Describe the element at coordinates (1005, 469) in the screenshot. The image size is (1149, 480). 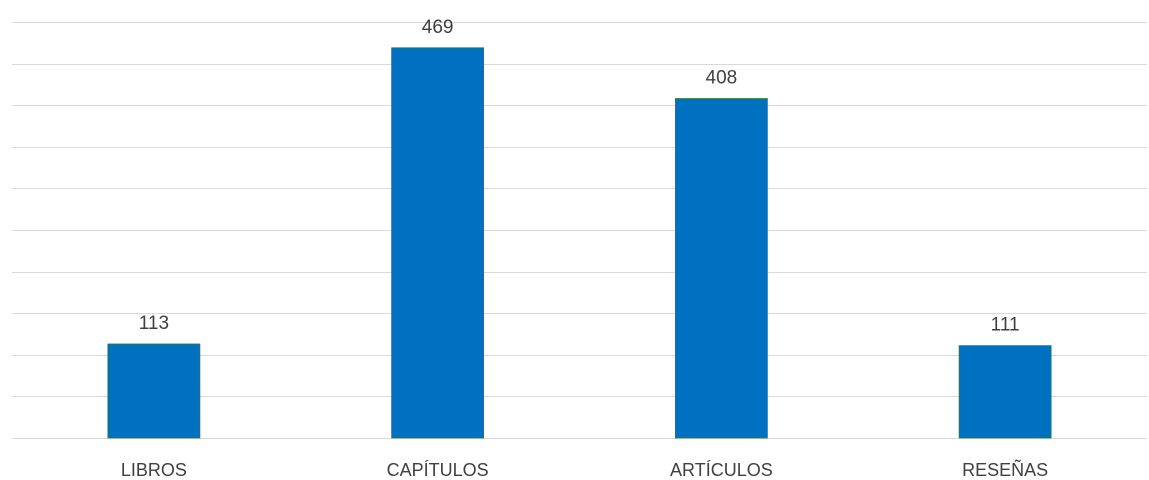
I see `x-tick-label-3: RESEÑAS` at that location.